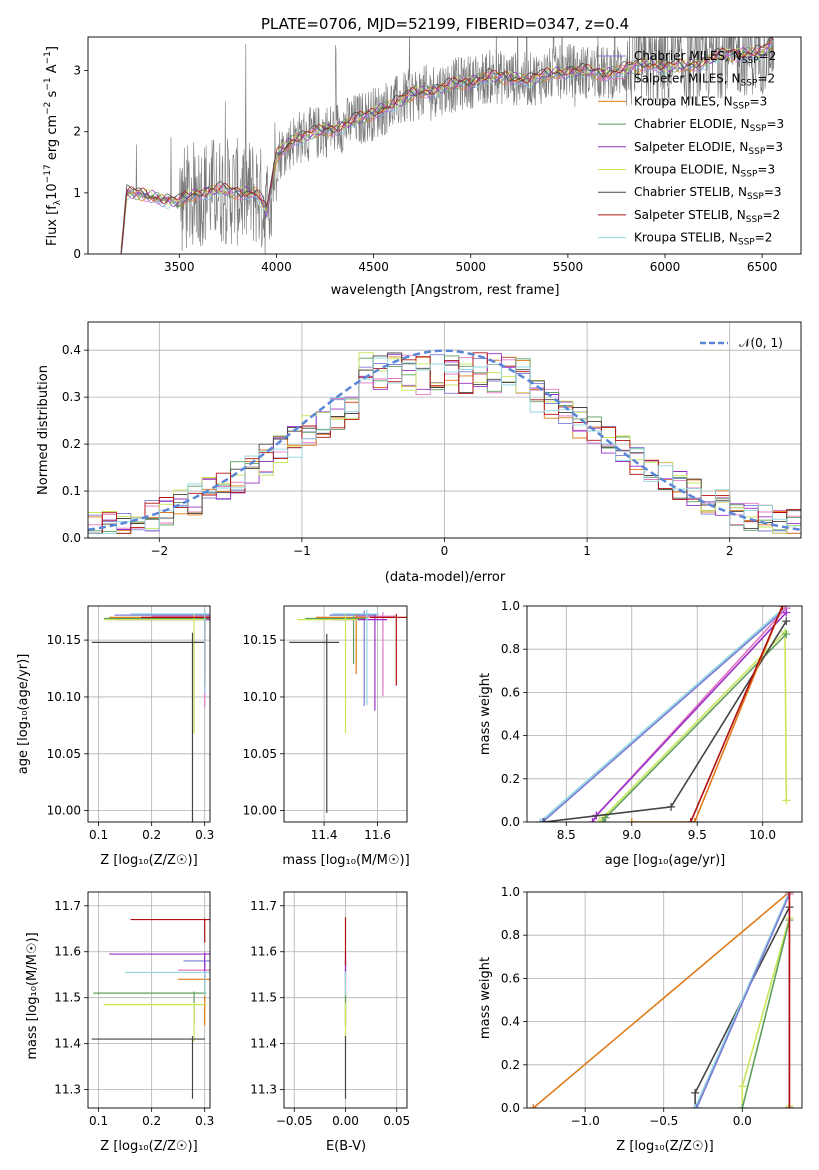  I want to click on x-tick-label: 5500, so click(568, 267).